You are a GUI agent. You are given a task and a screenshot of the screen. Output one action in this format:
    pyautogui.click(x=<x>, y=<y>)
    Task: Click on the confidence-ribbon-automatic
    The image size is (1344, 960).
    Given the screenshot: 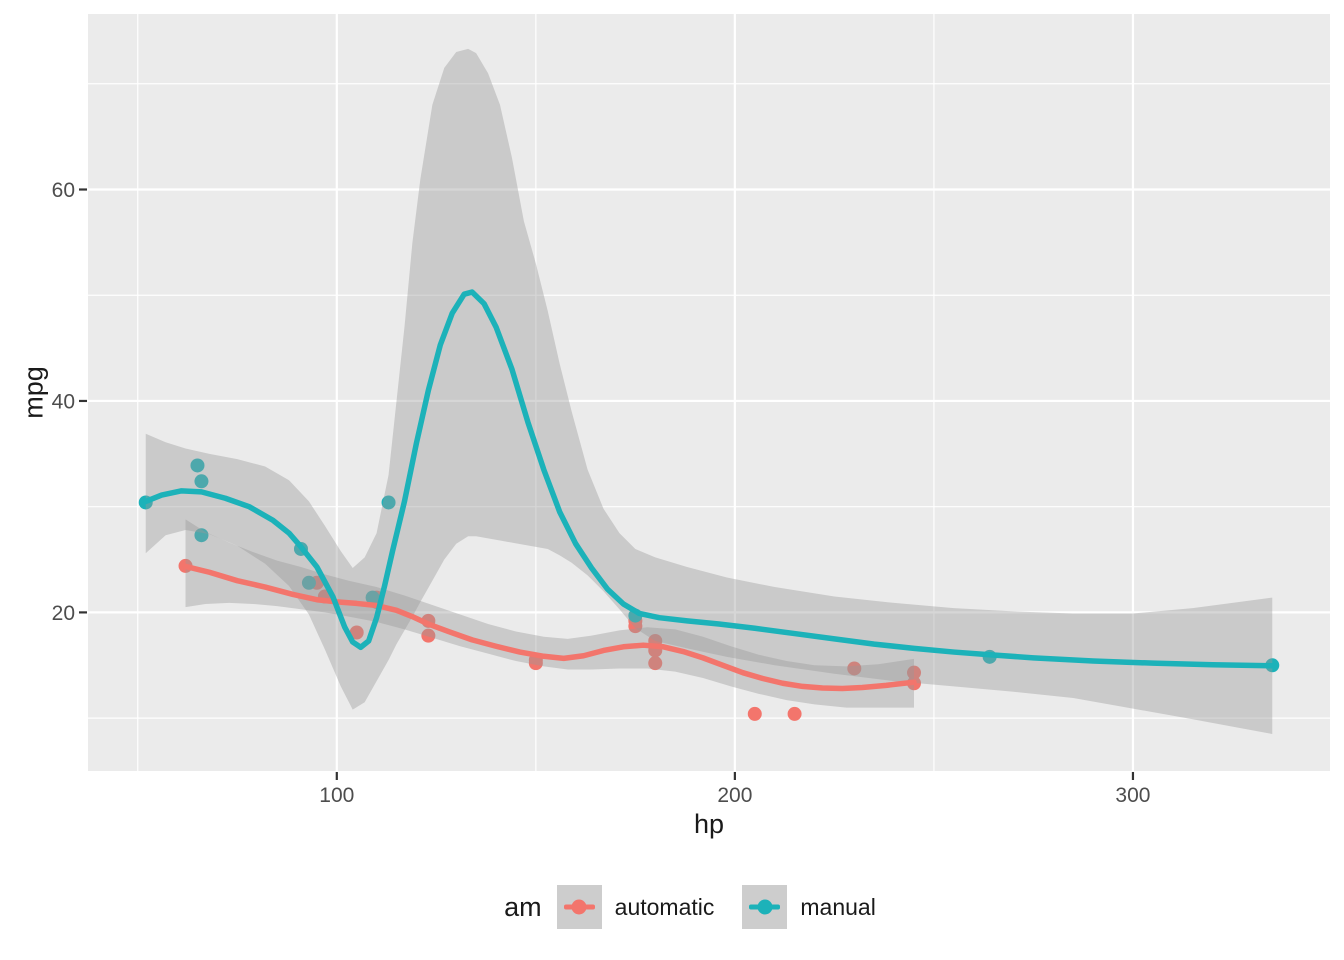 What is the action you would take?
    pyautogui.click(x=550, y=613)
    